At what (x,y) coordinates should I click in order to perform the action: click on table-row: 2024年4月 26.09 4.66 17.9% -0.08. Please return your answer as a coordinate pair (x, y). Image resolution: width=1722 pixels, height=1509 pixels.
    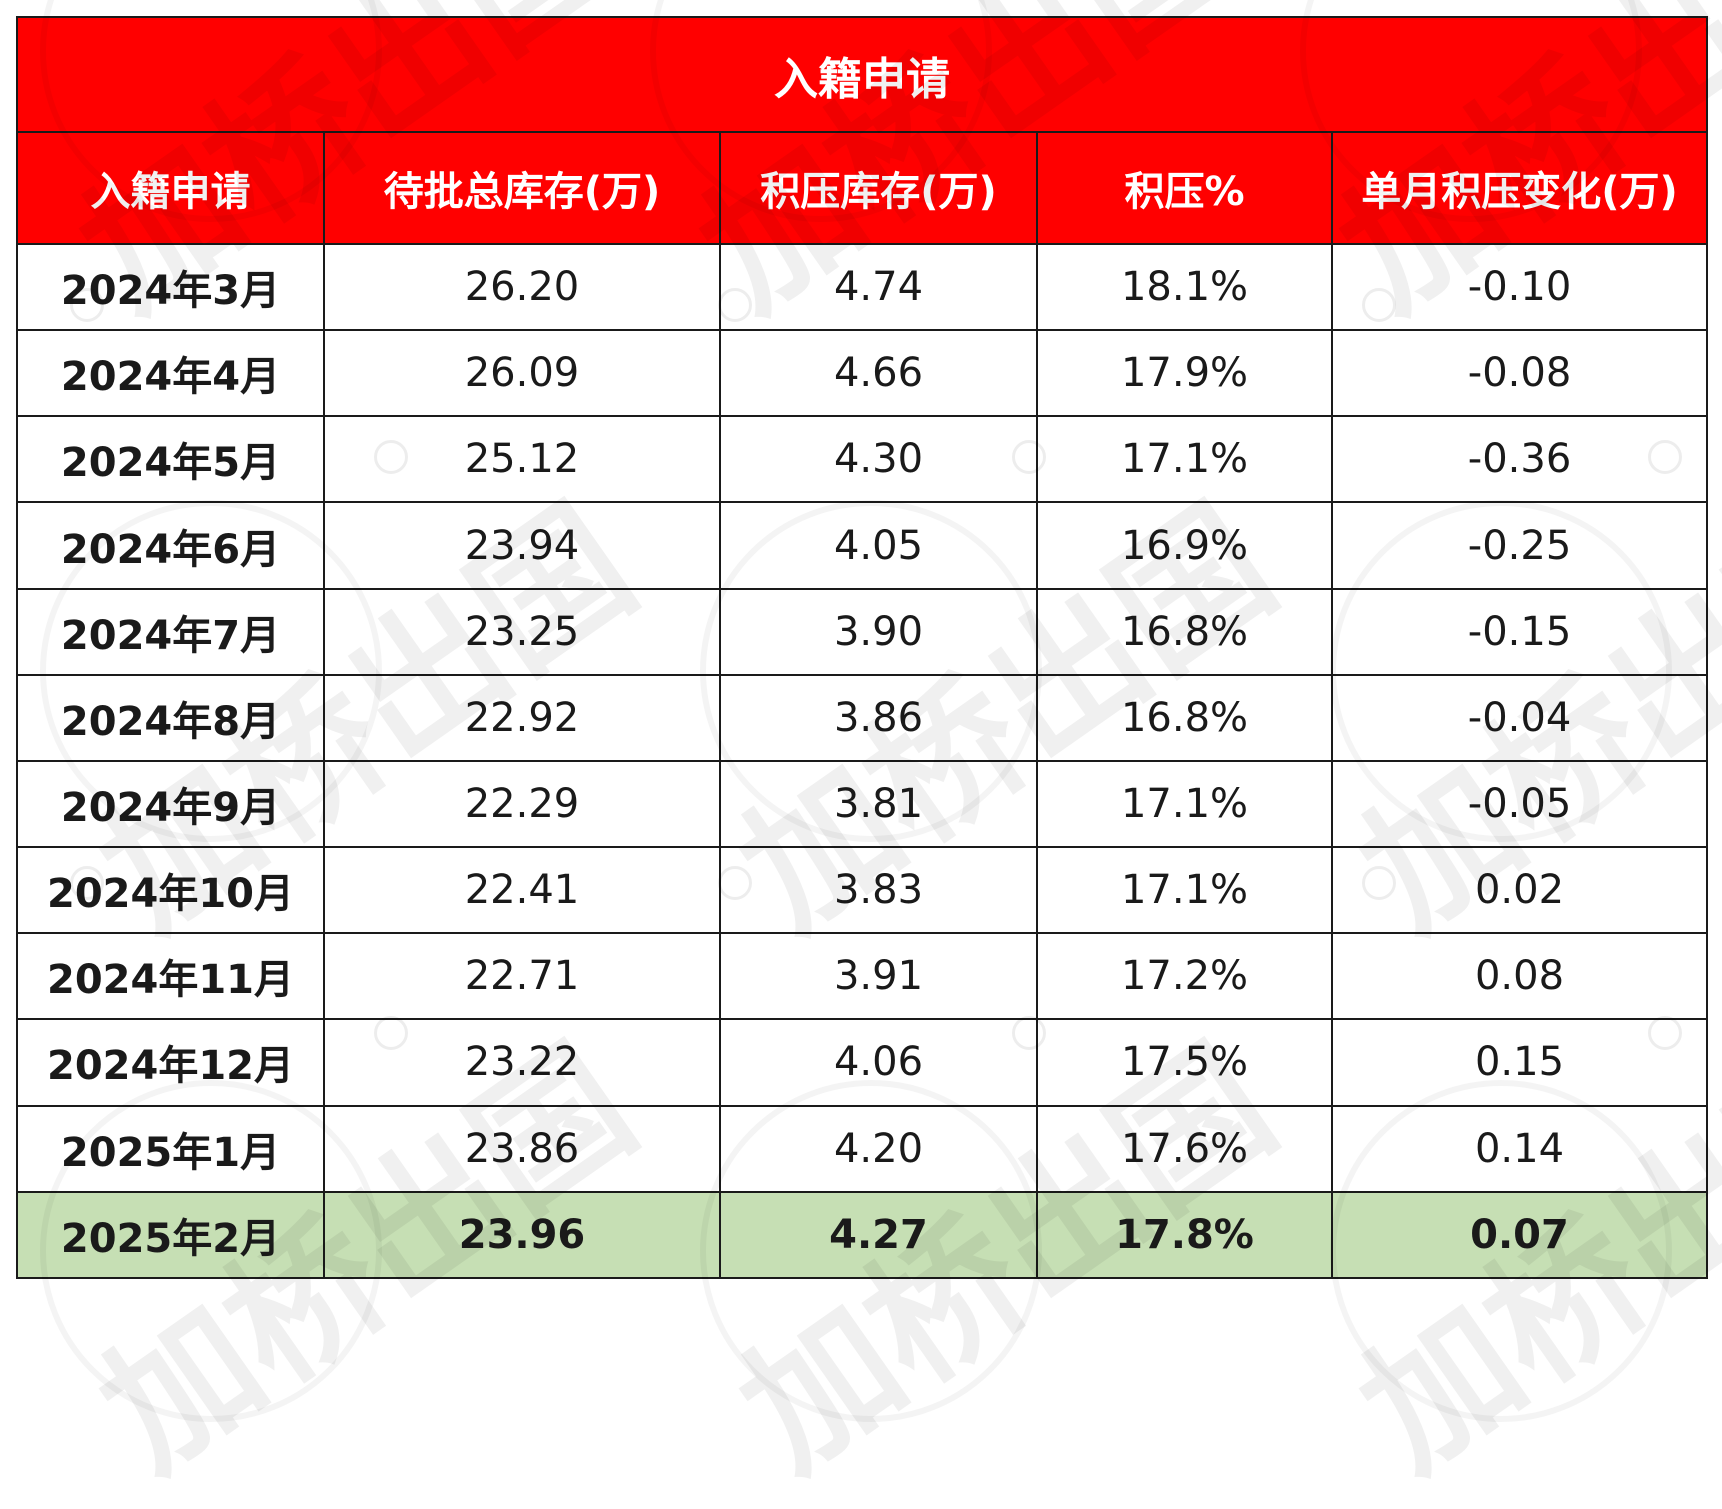
    Looking at the image, I should click on (862, 373).